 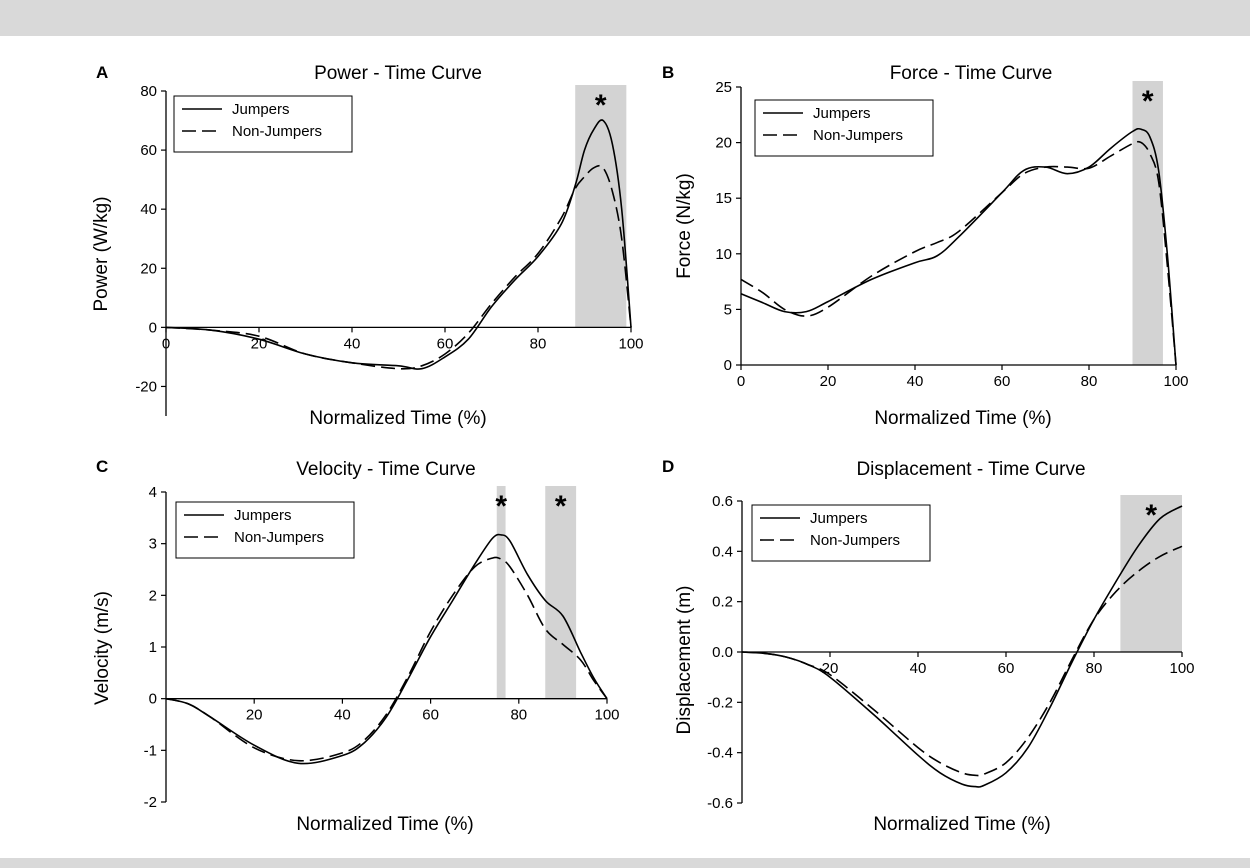 What do you see at coordinates (720, 702) in the screenshot?
I see `y-tick-label-d-2: -0.2` at bounding box center [720, 702].